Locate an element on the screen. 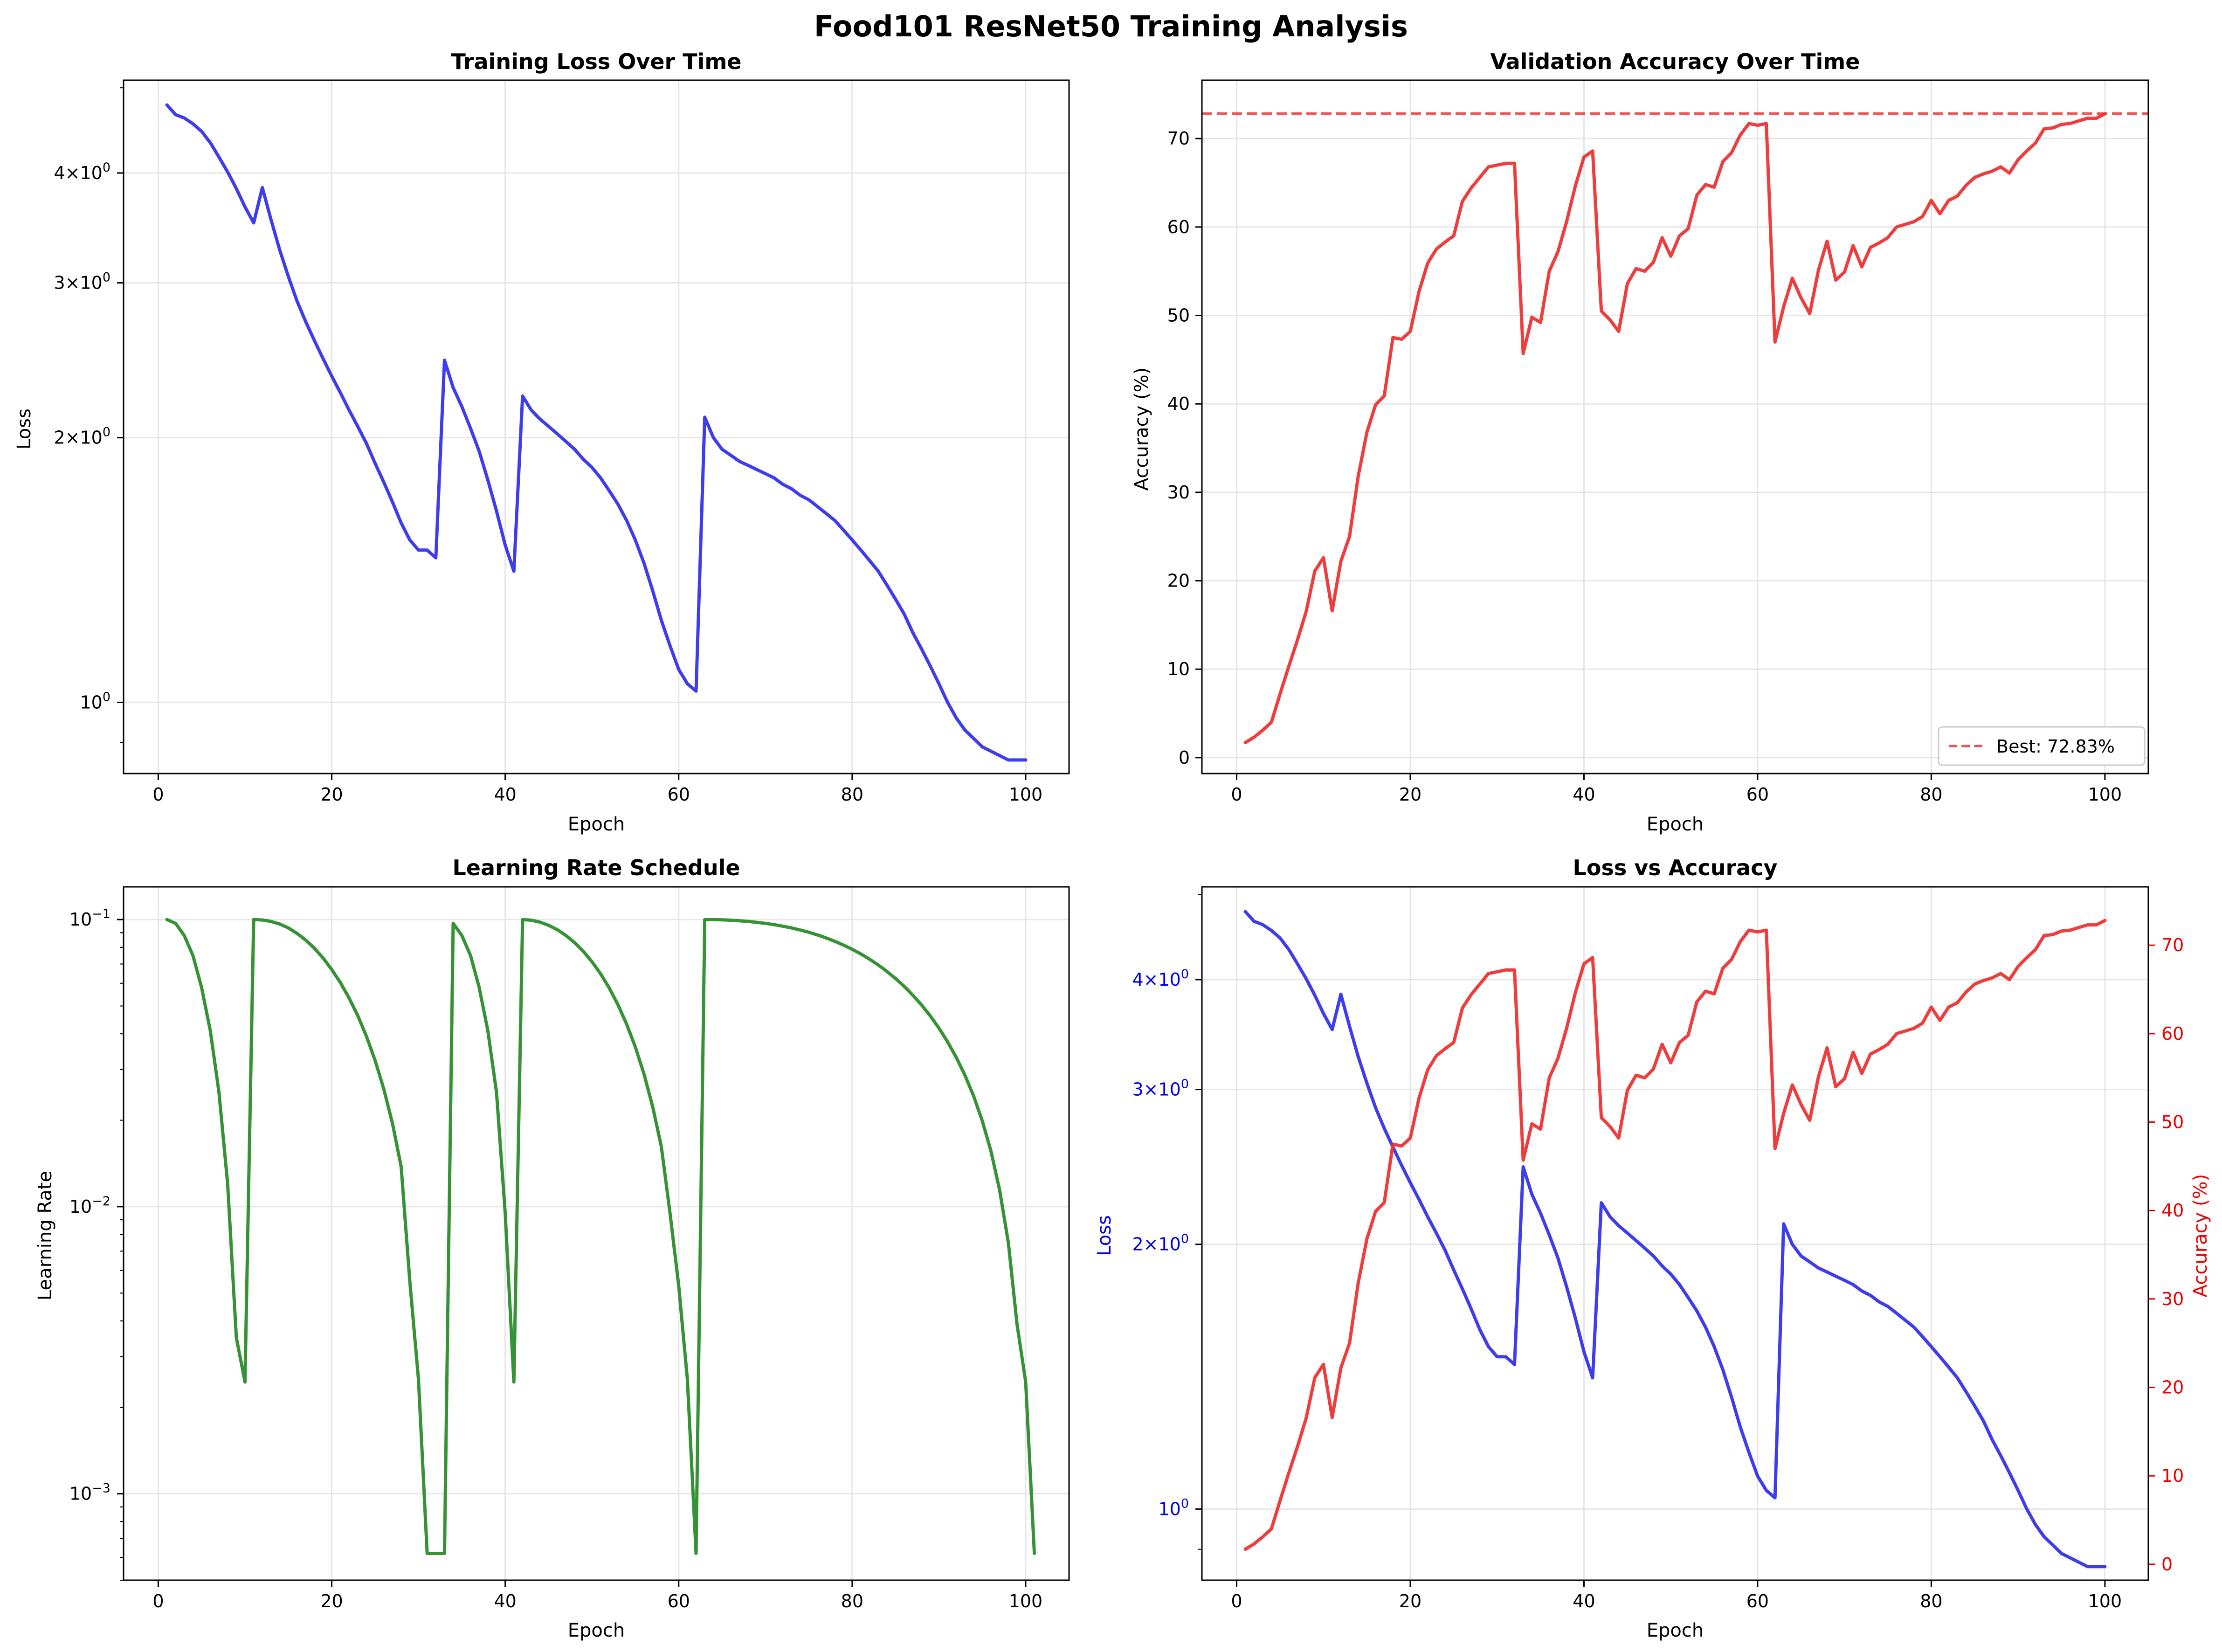 The height and width of the screenshot is (1652, 2222). y-tick-label: 10⁻¹ is located at coordinates (89, 918).